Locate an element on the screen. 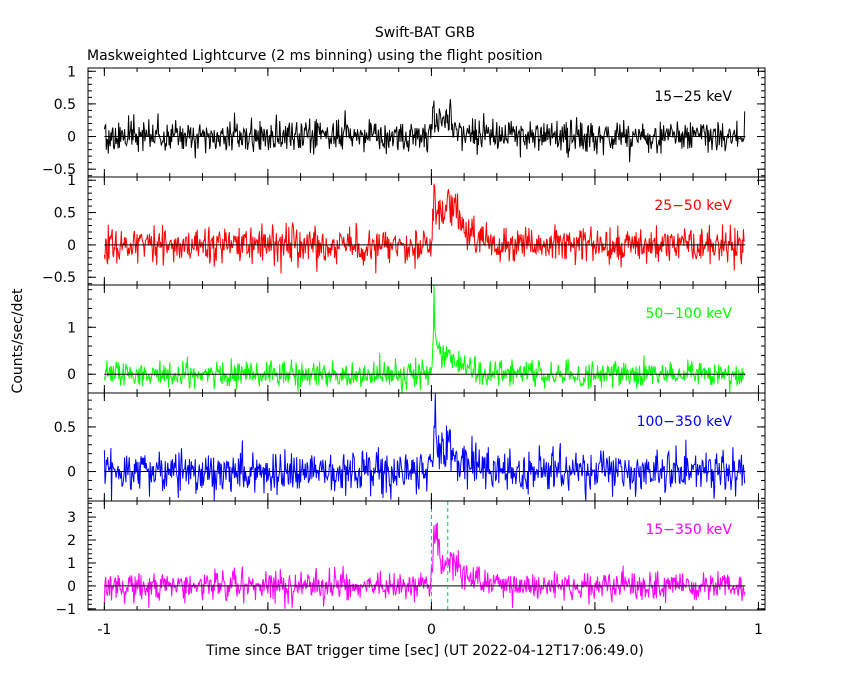 The image size is (850, 680). y-tick-label: 3 is located at coordinates (71, 518).